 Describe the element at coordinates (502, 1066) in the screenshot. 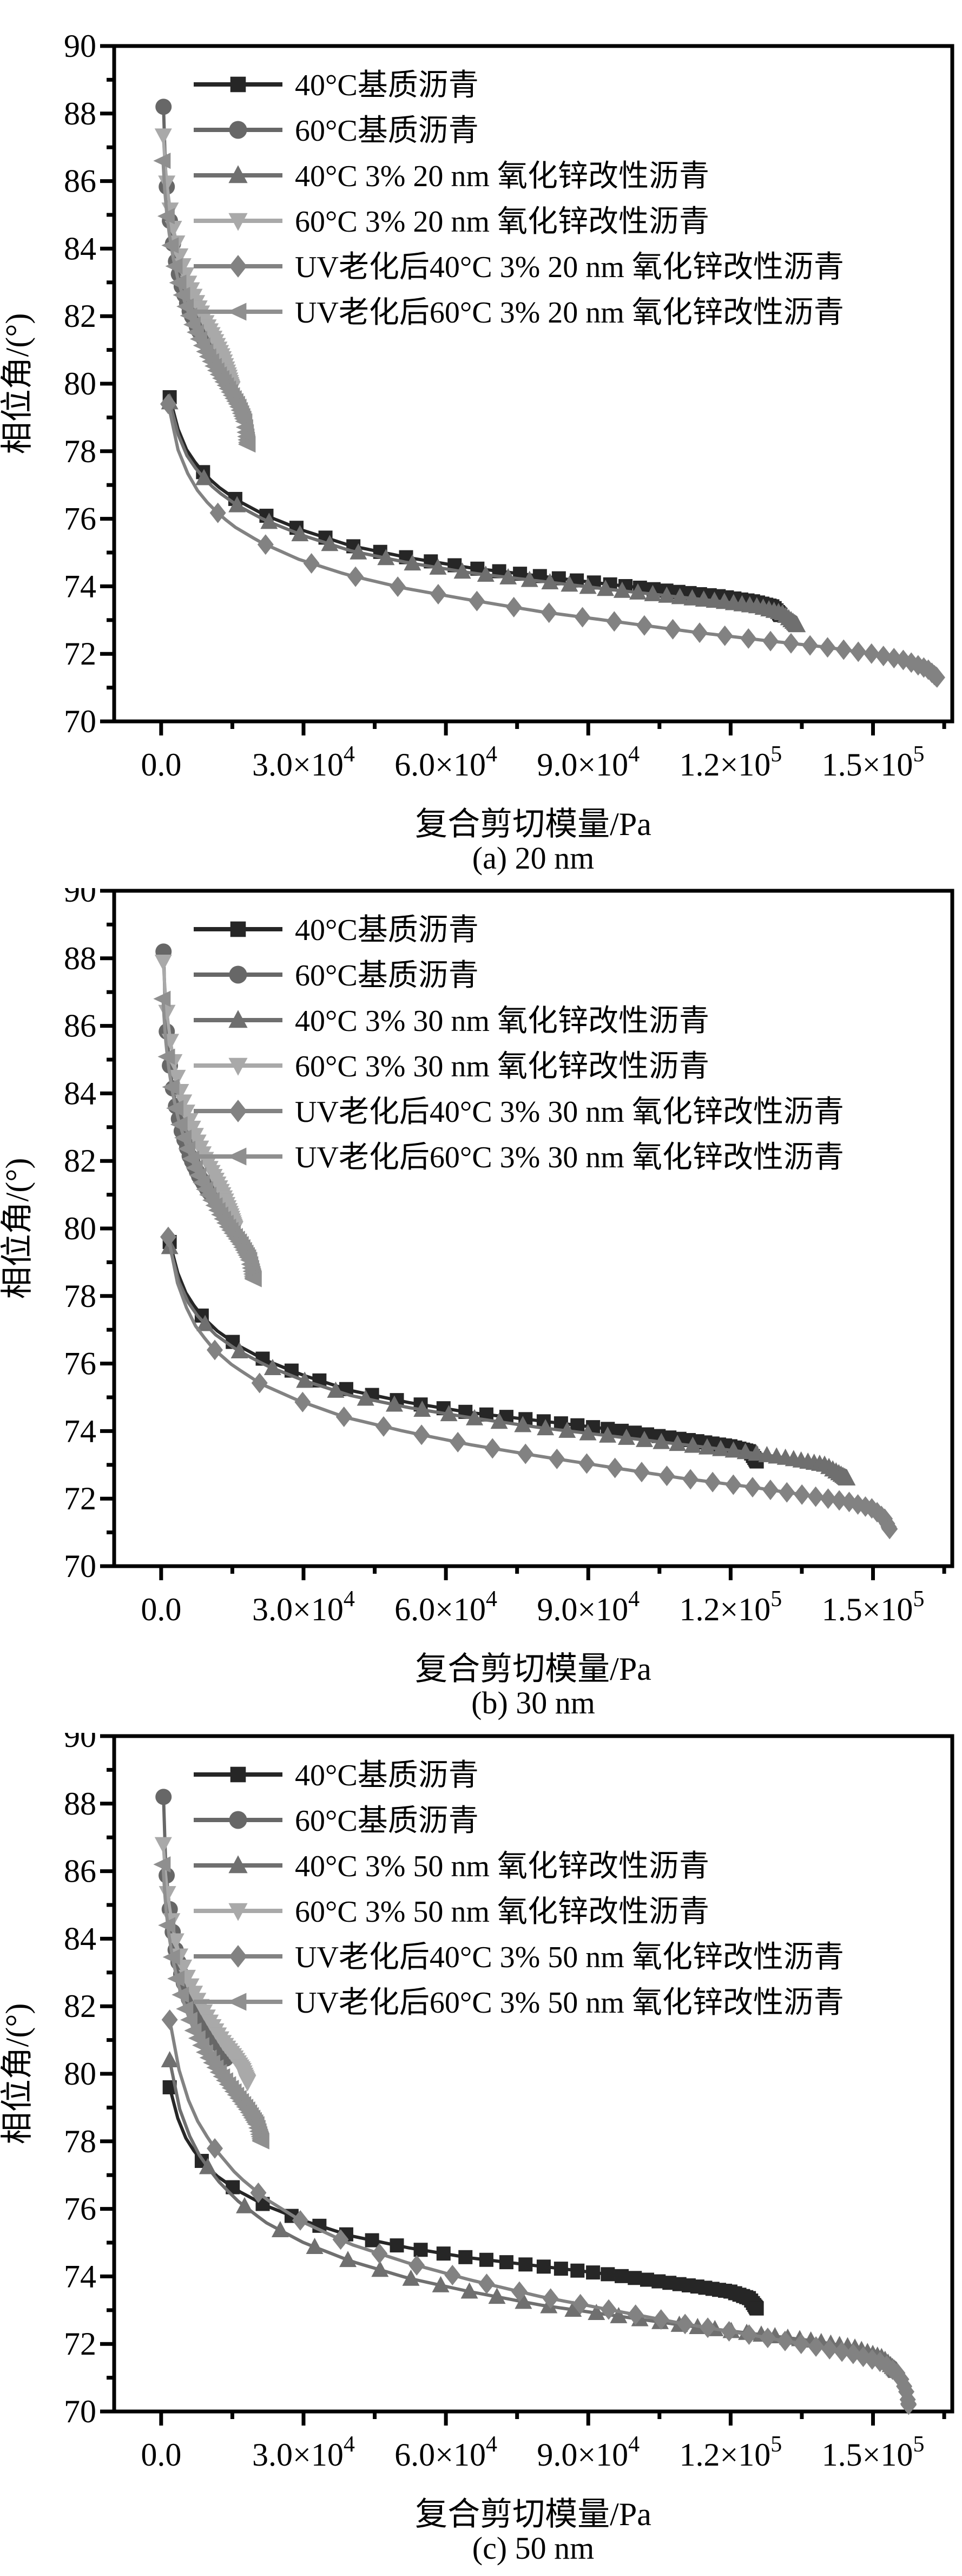

I see `legend-label: 60°C 3% 30 nm 氧化锌改性沥青` at that location.